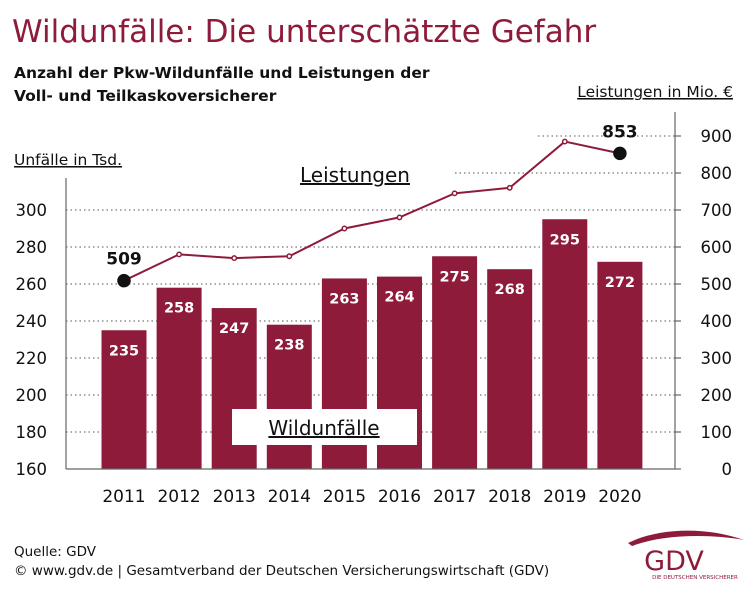 The height and width of the screenshot is (600, 752). I want to click on bar-2012, so click(179, 378).